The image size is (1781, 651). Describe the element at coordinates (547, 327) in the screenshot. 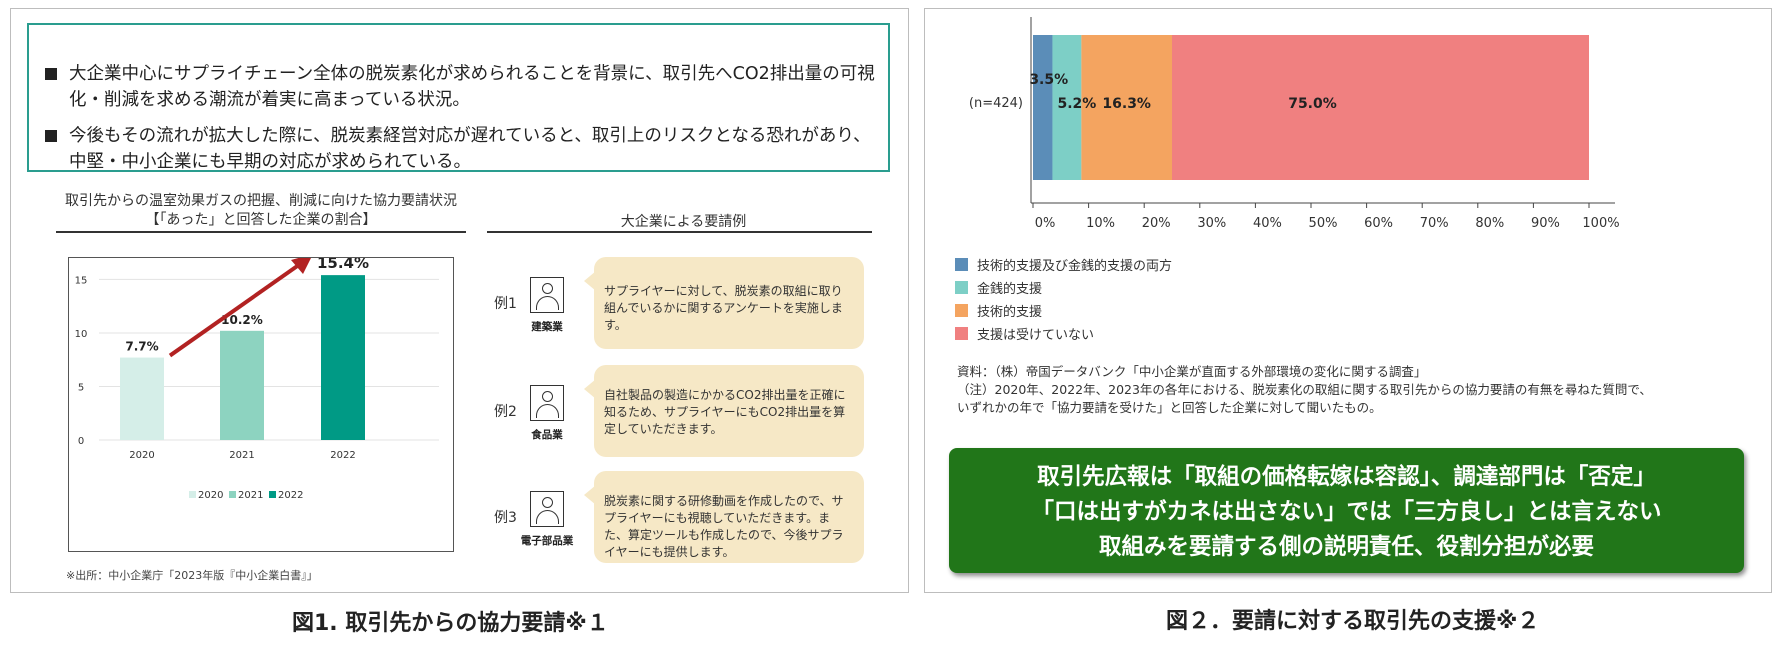

I see `industry-label: 建築業` at that location.